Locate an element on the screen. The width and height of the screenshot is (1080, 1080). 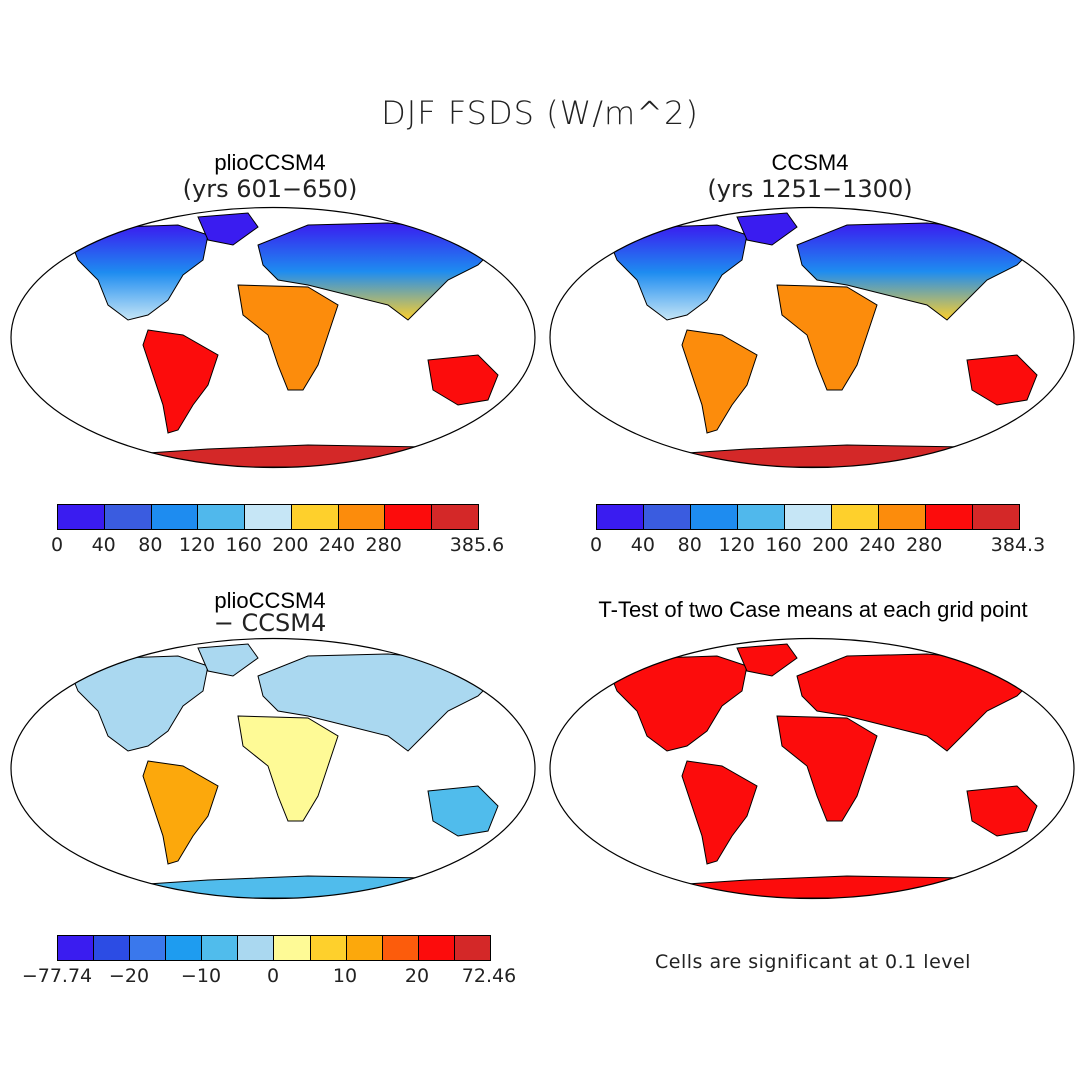
panel-3-colorbar is located at coordinates (274, 948).